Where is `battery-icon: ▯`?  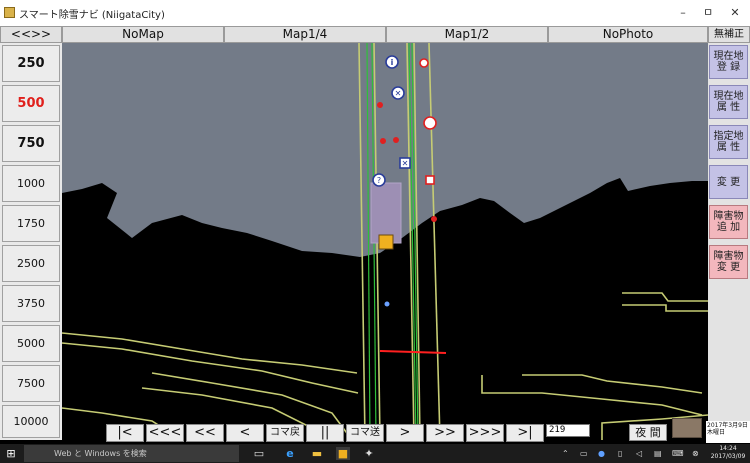
battery-icon: ▯ is located at coordinates (620, 453).